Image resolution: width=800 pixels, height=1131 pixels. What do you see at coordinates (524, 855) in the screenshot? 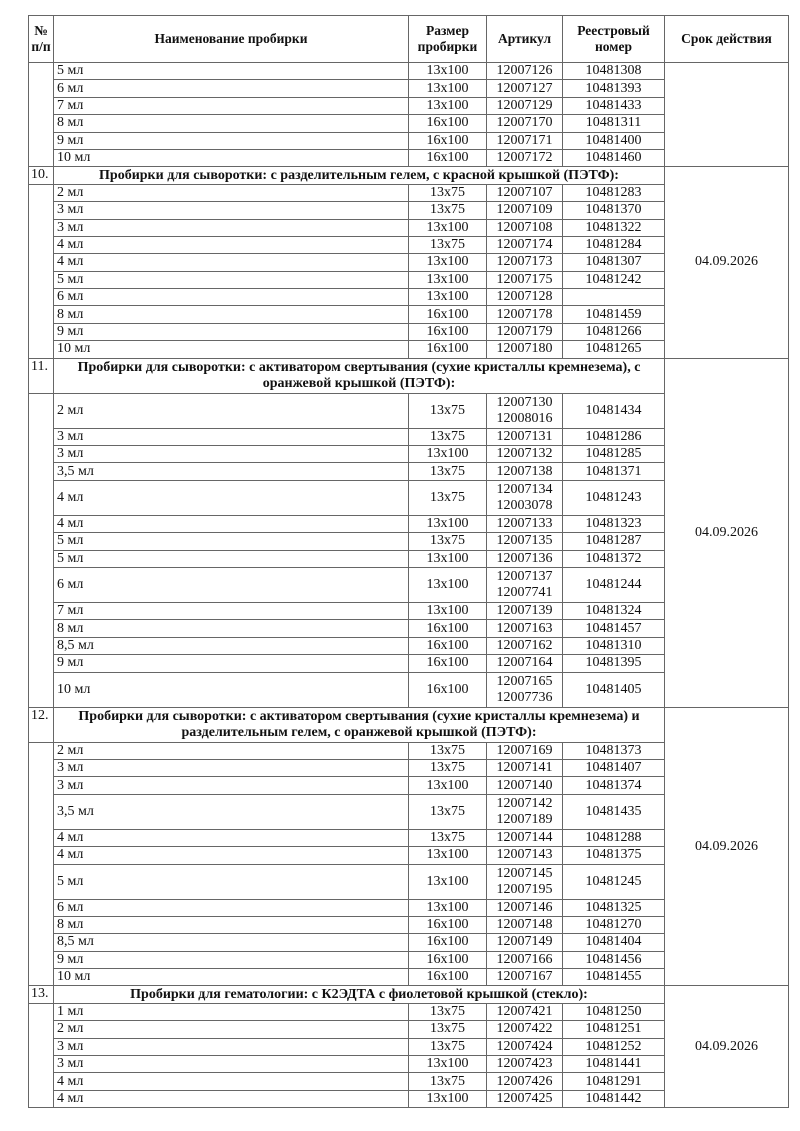
I see `article-number: 12007143` at bounding box center [524, 855].